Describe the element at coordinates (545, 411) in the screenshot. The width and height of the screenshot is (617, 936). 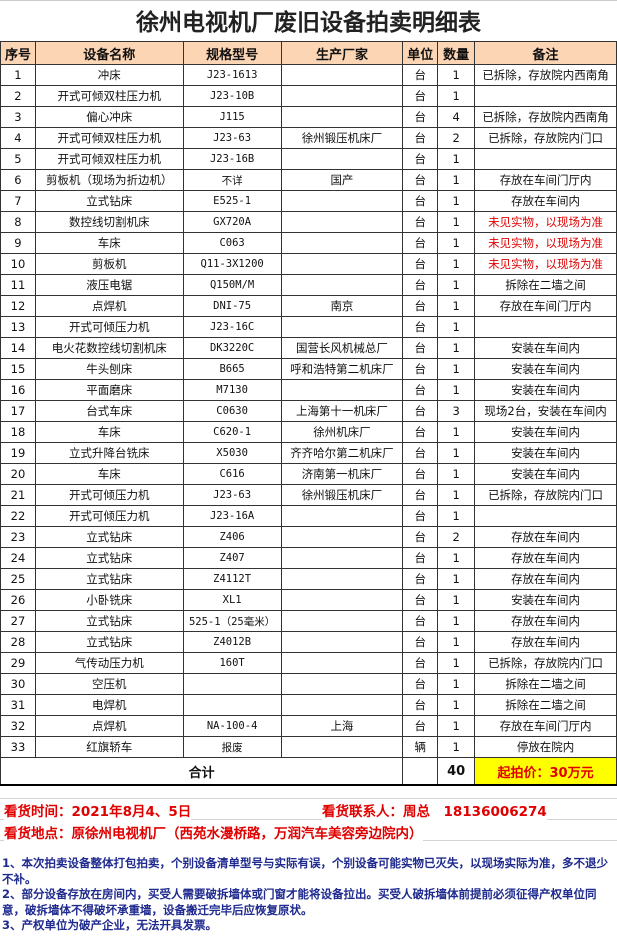
I see `remarks-cell: 现场2台，安装在车间内` at that location.